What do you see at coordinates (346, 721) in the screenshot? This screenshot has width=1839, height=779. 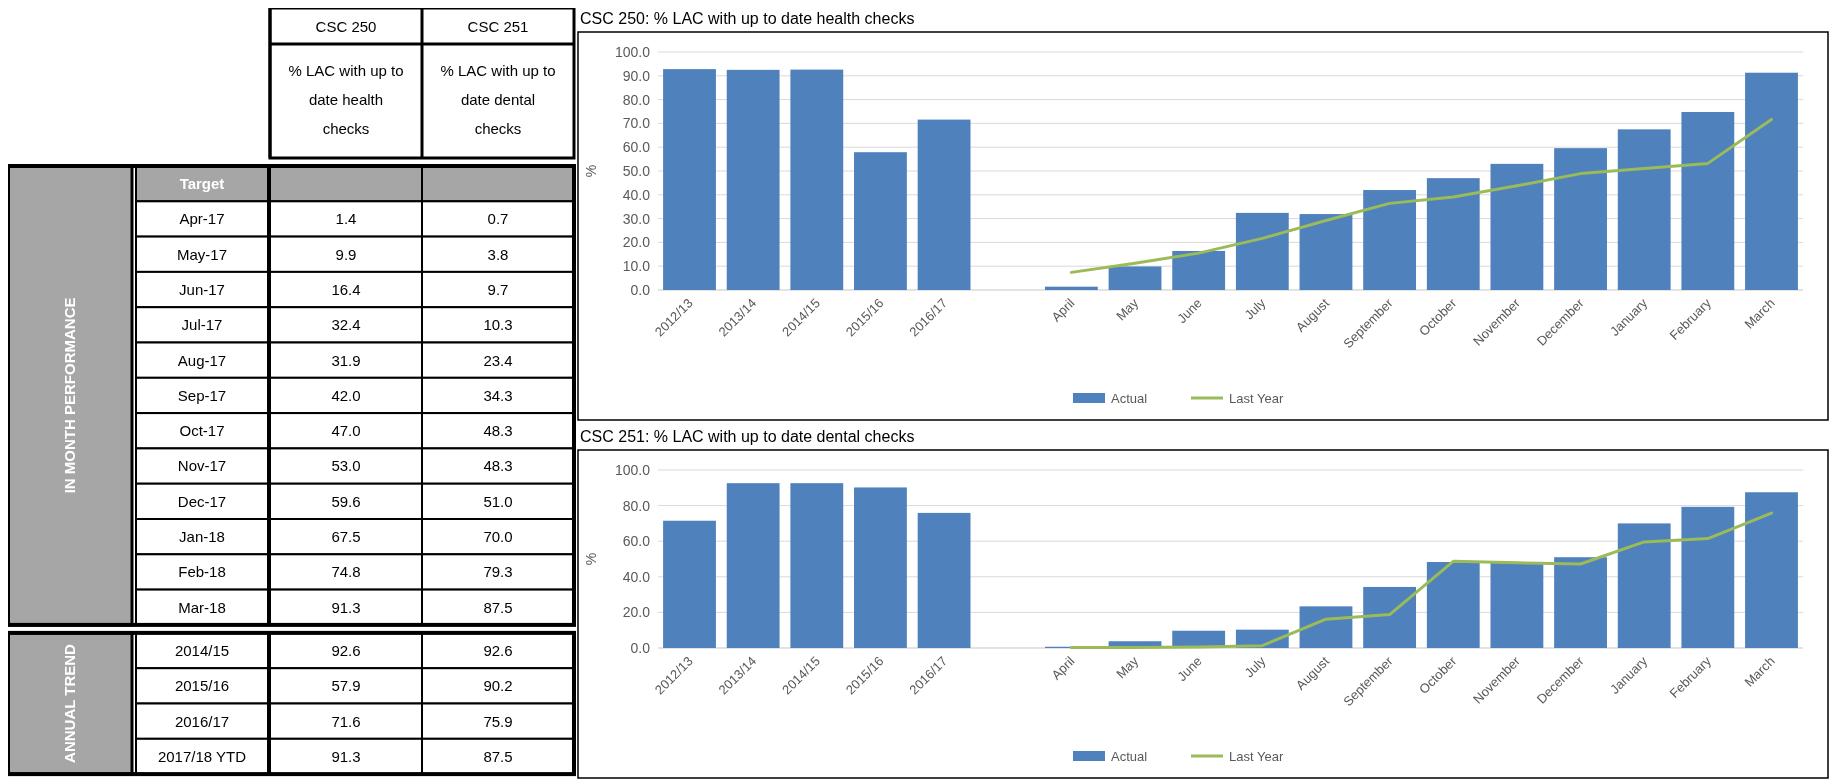 I see `data-label: 71.6` at bounding box center [346, 721].